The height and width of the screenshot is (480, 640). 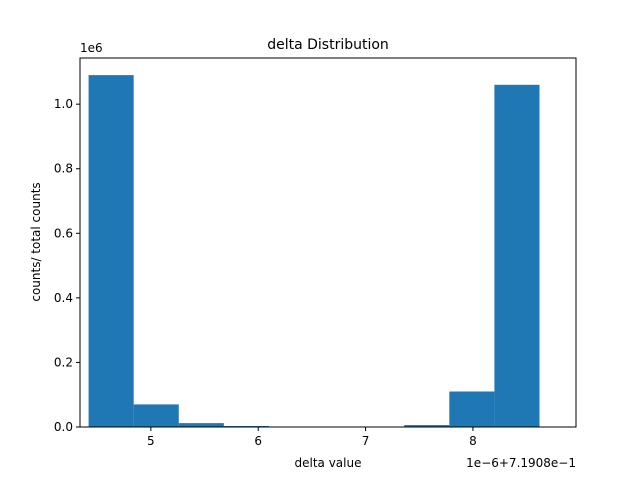 What do you see at coordinates (67, 265) in the screenshot?
I see `y-axis-ticks: 0.0 0.2 0.4 0.6 0.8 1.0` at bounding box center [67, 265].